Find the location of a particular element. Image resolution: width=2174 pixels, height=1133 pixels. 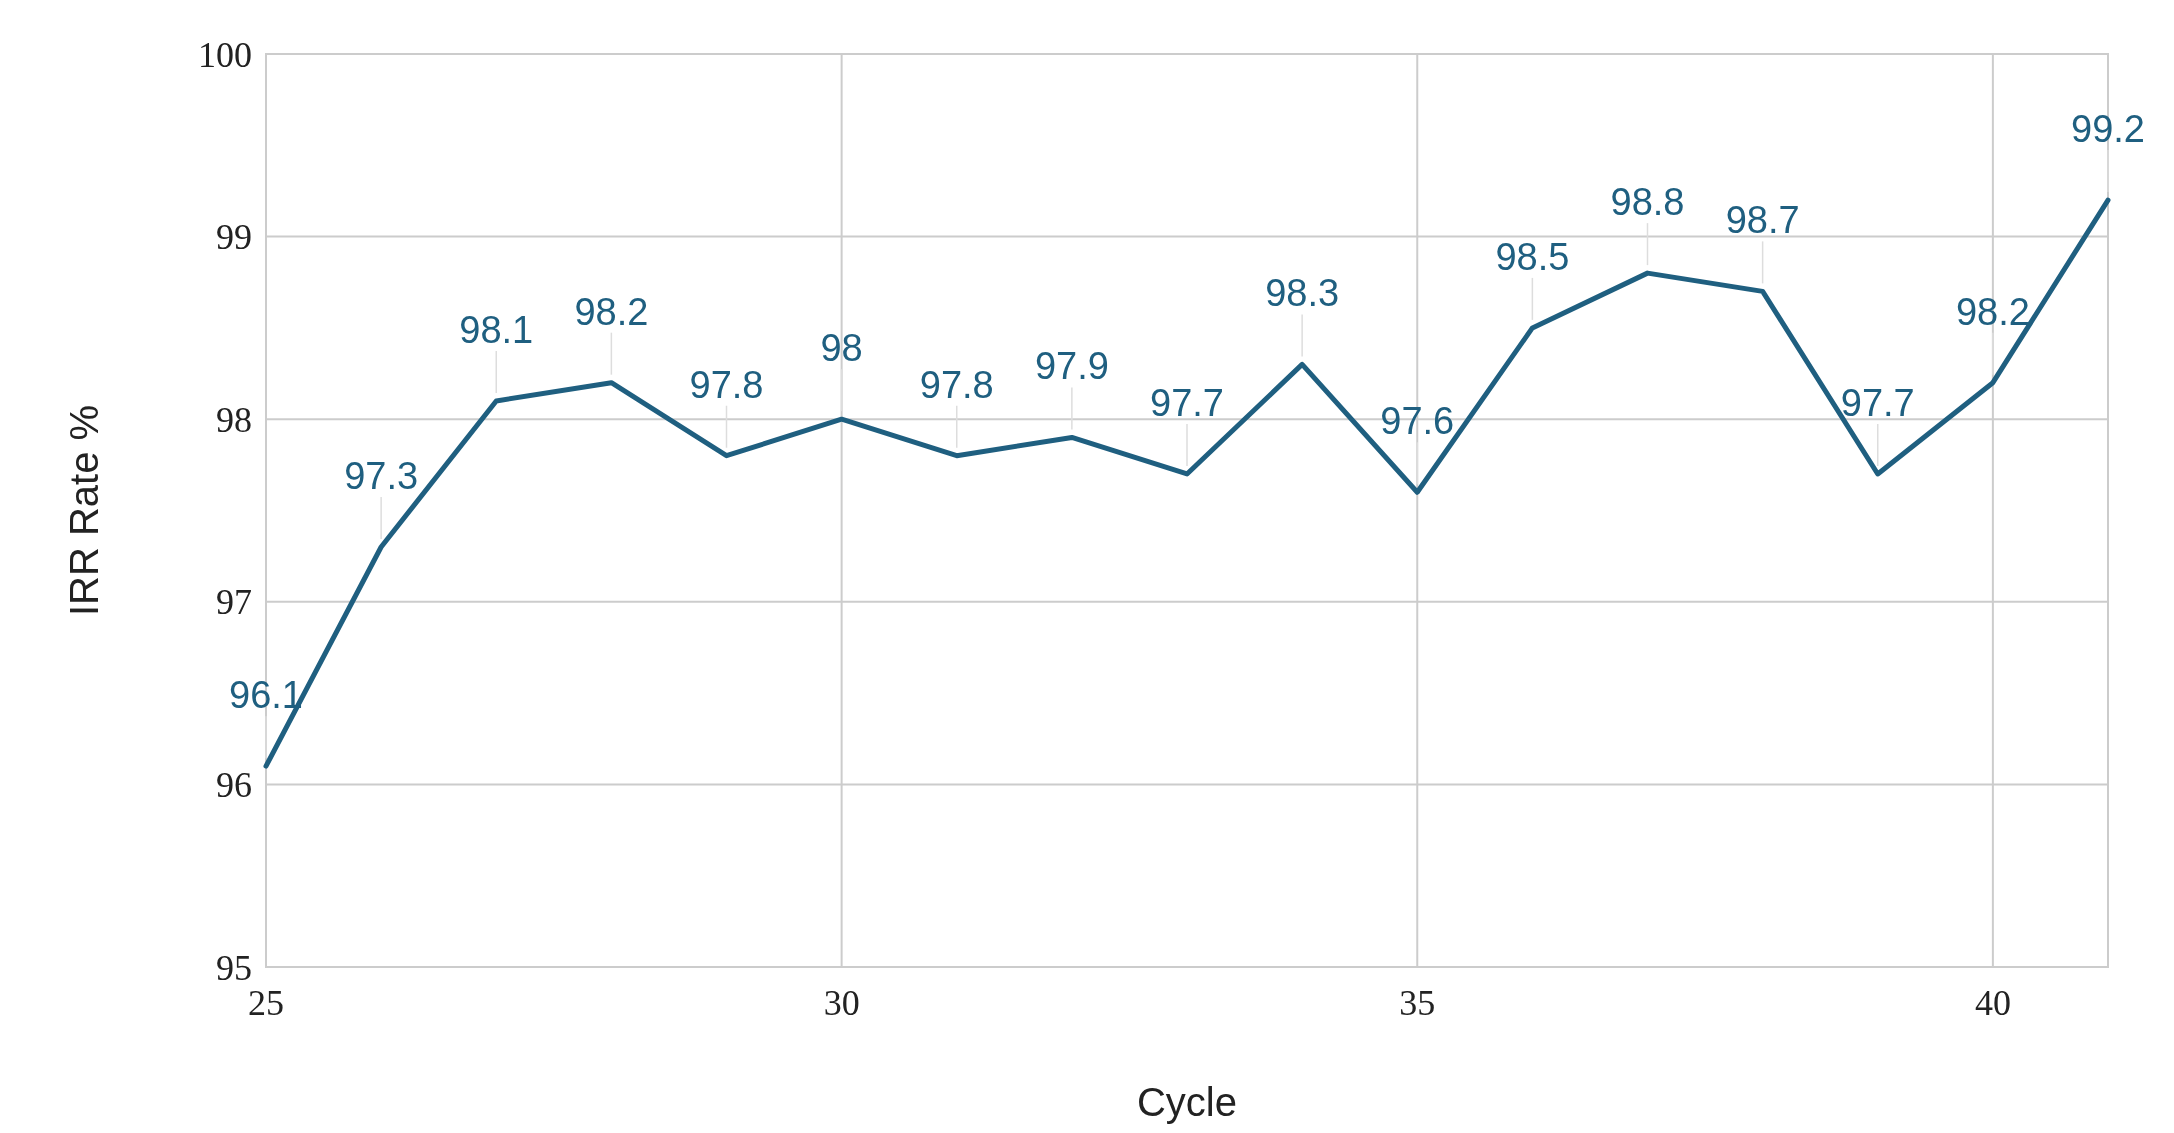

y-tick-label: 100 is located at coordinates (225, 54).